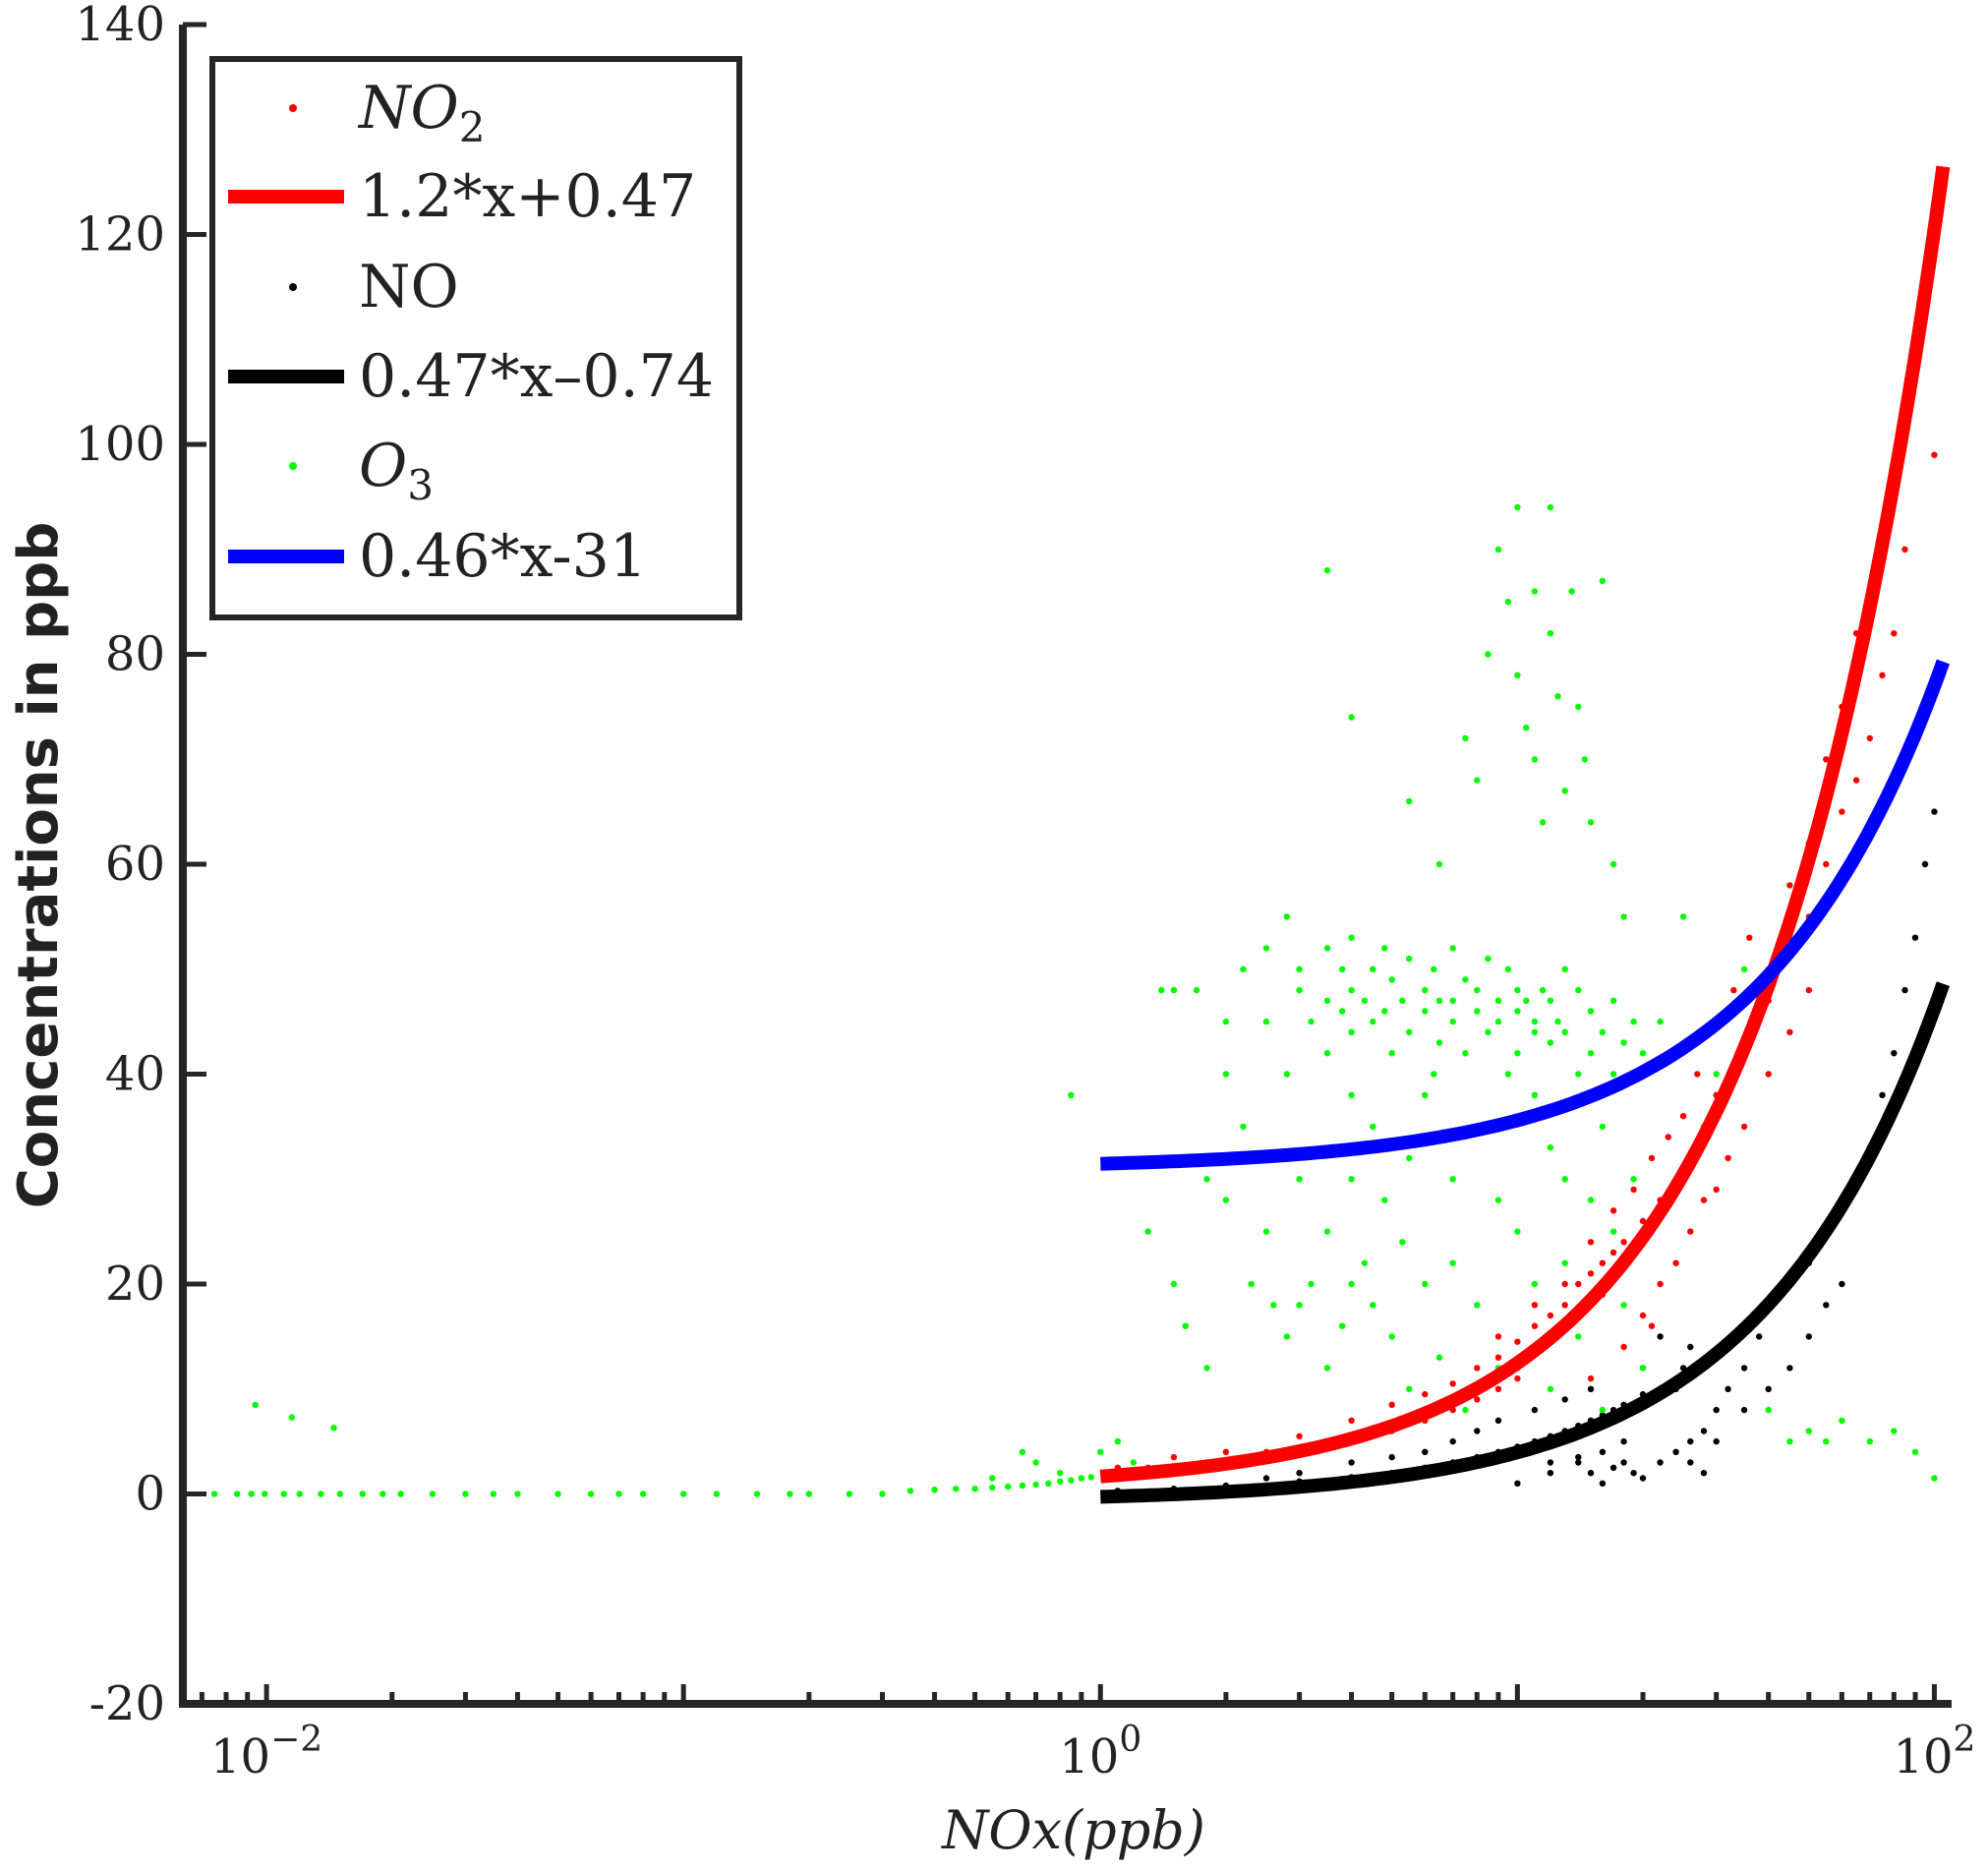 Image resolution: width=1988 pixels, height=1871 pixels. I want to click on x-axis-label: NOx(ppb), so click(1072, 1830).